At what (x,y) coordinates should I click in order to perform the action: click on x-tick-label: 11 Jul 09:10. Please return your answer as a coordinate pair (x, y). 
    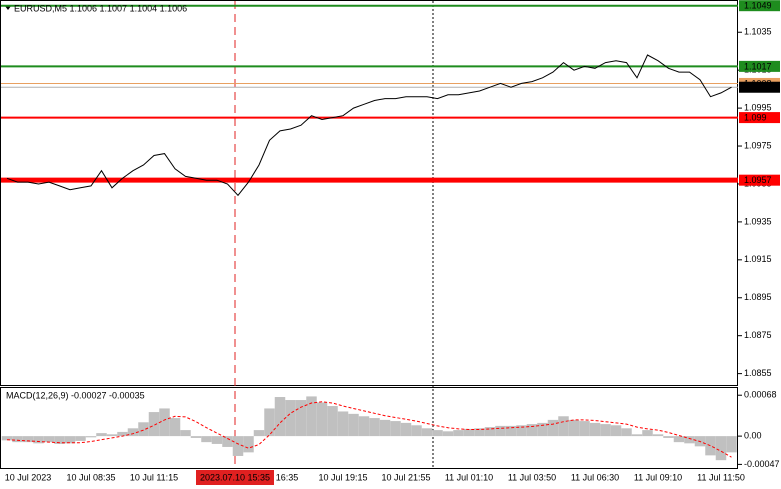
    Looking at the image, I should click on (658, 477).